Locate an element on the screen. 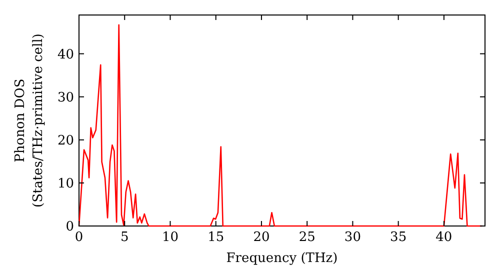 This screenshot has height=280, width=500. y-axis-title: Phonon DOS (States/THz·primitive cell) is located at coordinates (29, 120).